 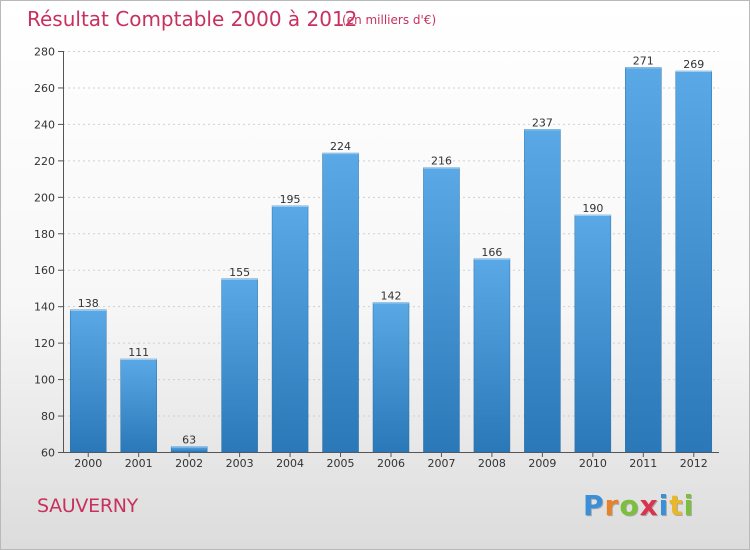 What do you see at coordinates (649, 505) in the screenshot?
I see `logo-letter: x` at bounding box center [649, 505].